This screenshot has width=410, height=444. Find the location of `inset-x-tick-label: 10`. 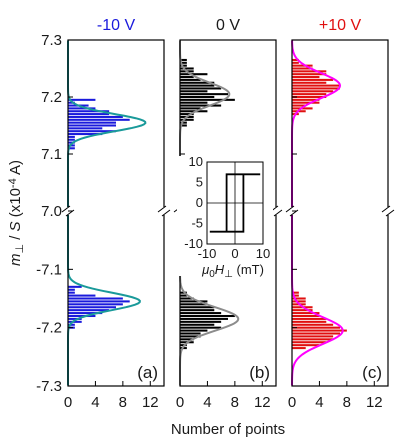

inset-x-tick-label: 10 is located at coordinates (263, 253).